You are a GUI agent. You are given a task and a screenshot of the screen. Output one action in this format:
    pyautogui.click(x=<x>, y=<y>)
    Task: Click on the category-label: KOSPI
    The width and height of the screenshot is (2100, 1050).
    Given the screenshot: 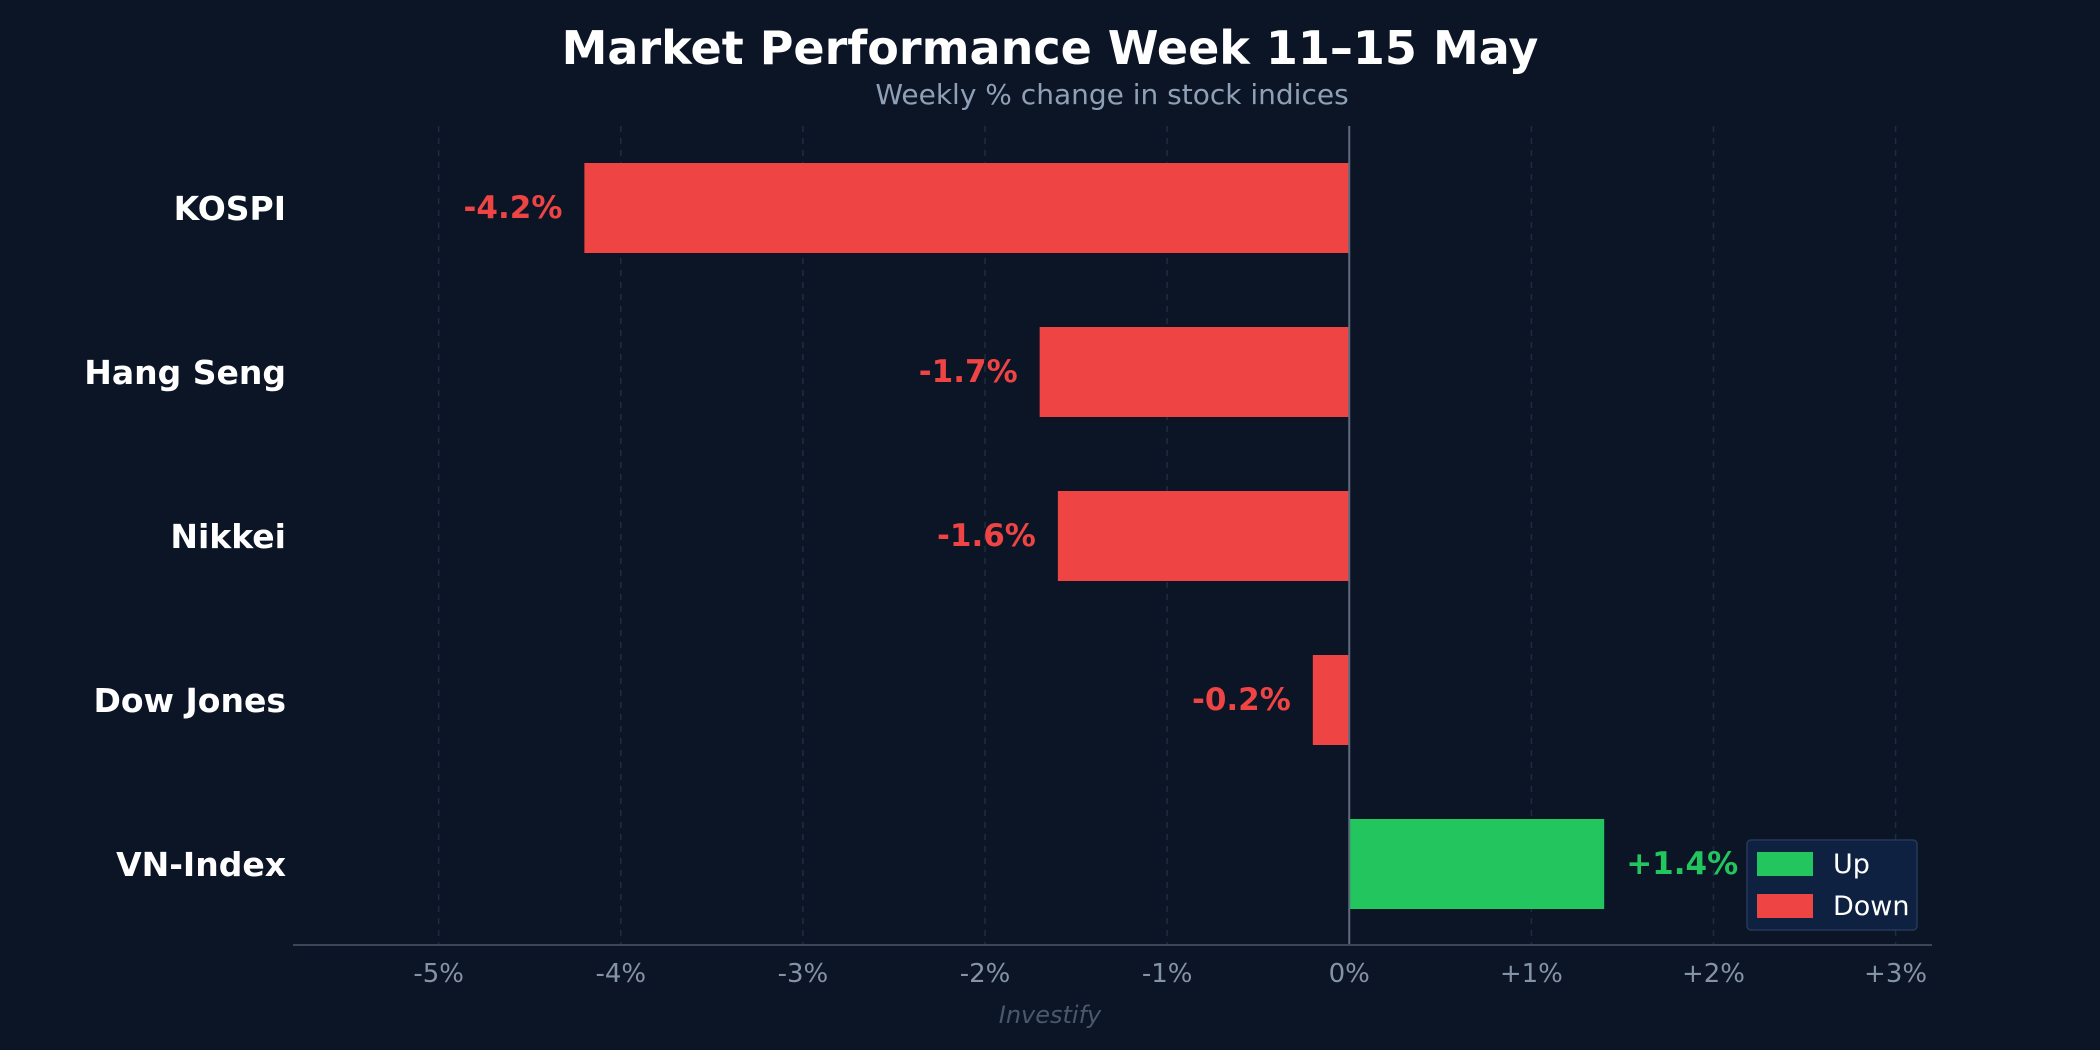 What is the action you would take?
    pyautogui.click(x=230, y=208)
    